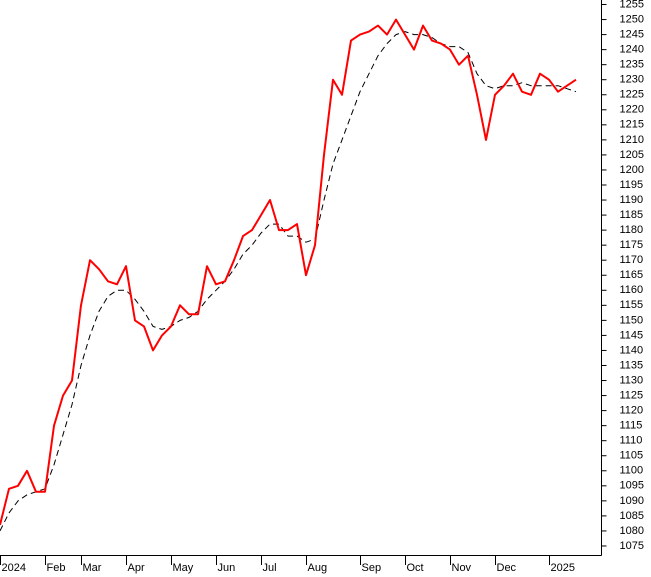 The width and height of the screenshot is (651, 577). What do you see at coordinates (136, 568) in the screenshot?
I see `x-tick-label: Apr` at bounding box center [136, 568].